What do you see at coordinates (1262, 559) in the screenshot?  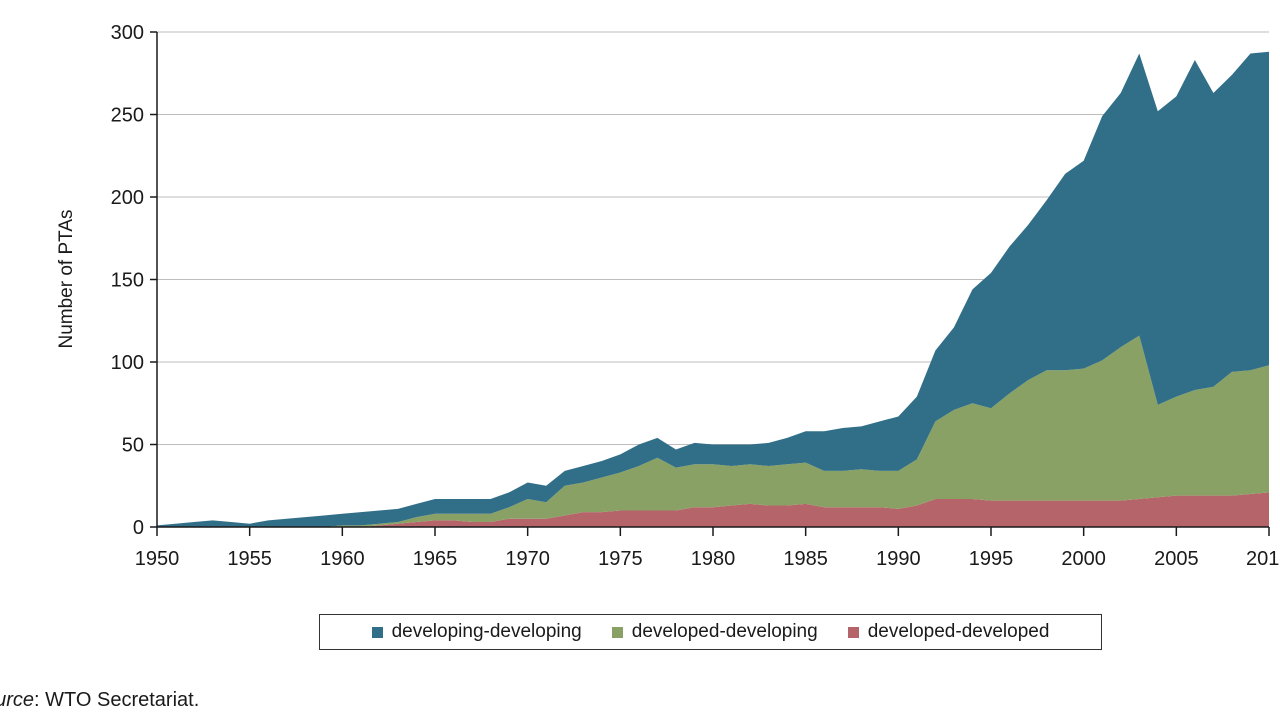 I see `x-tick-label-2010: 201` at bounding box center [1262, 559].